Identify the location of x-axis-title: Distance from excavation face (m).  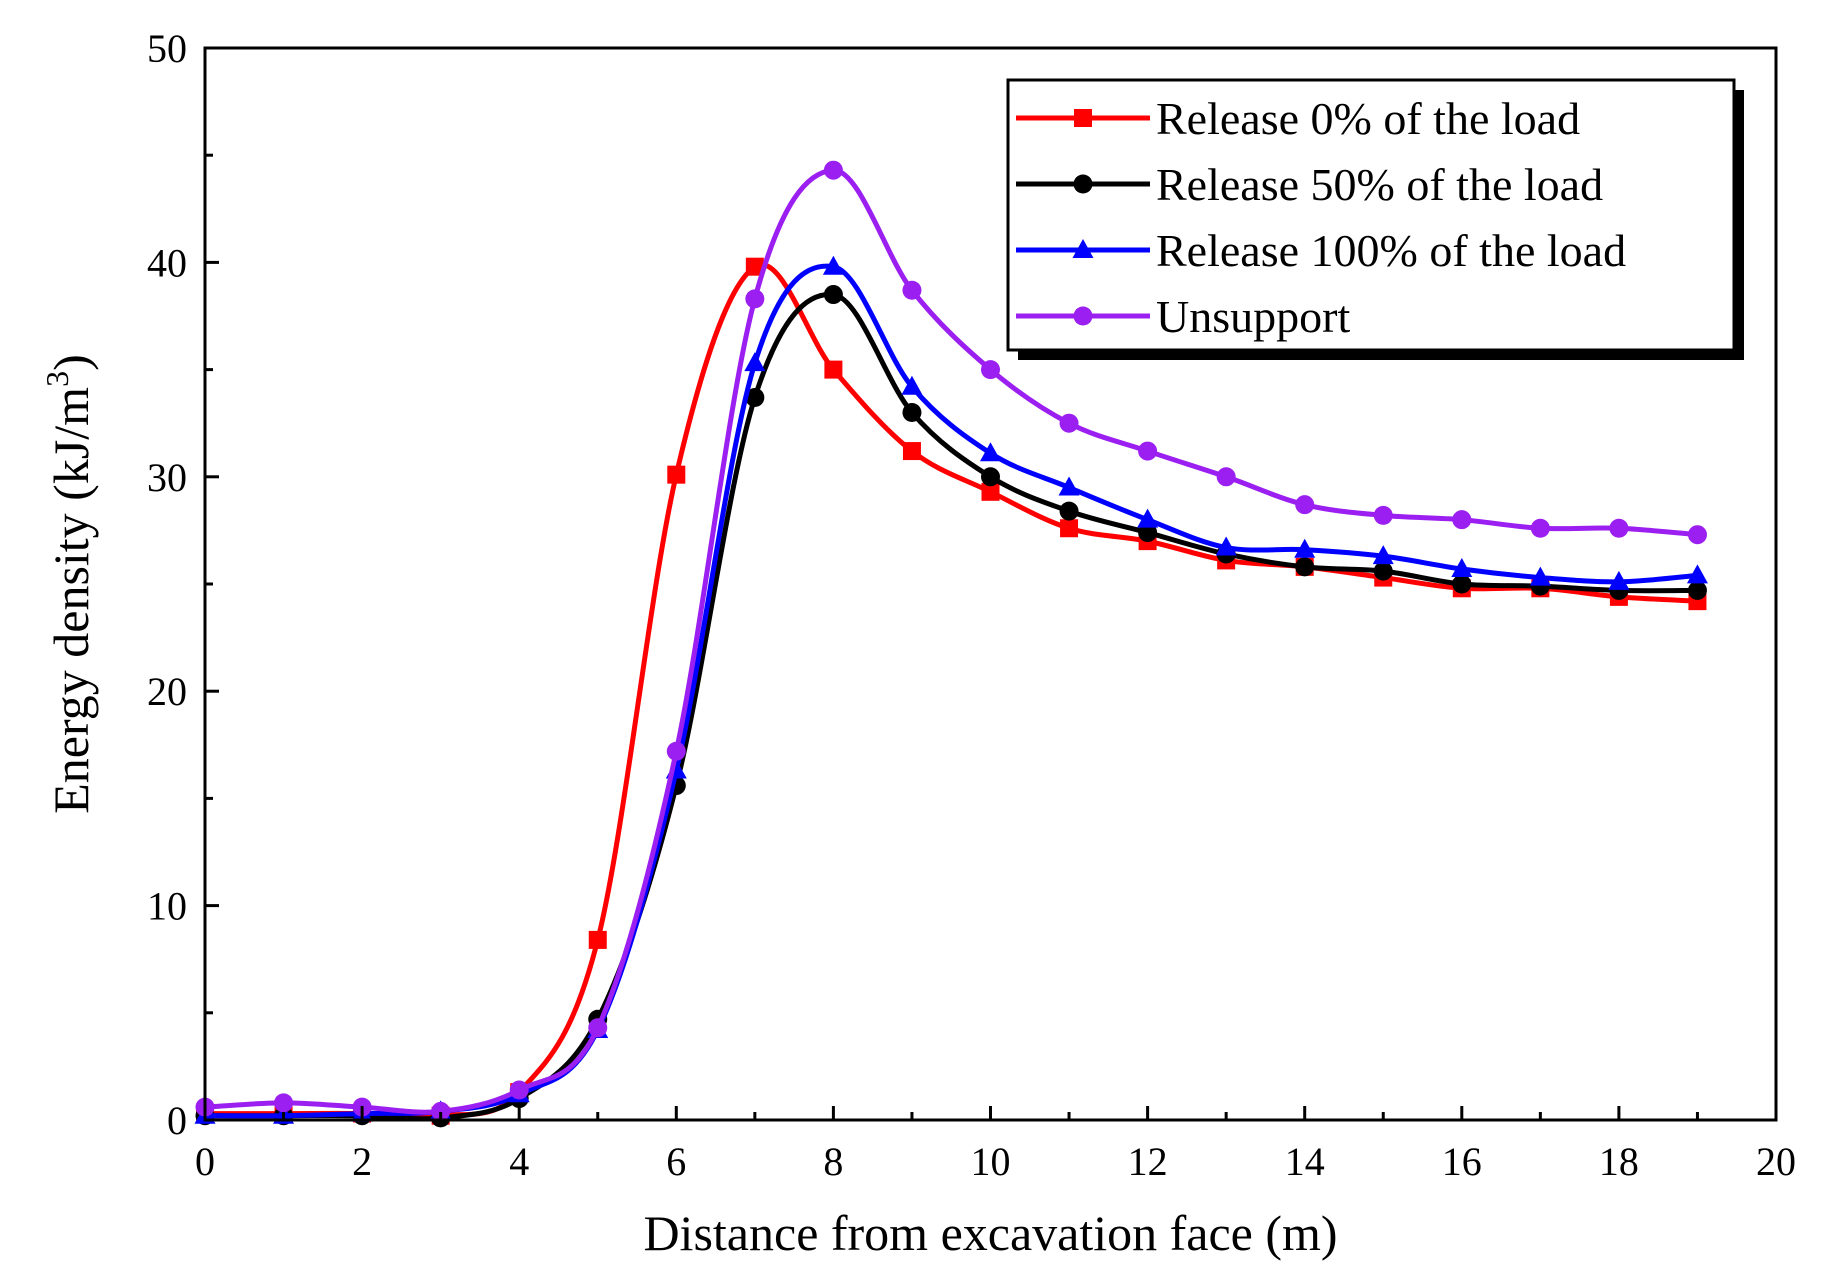
(990, 1233).